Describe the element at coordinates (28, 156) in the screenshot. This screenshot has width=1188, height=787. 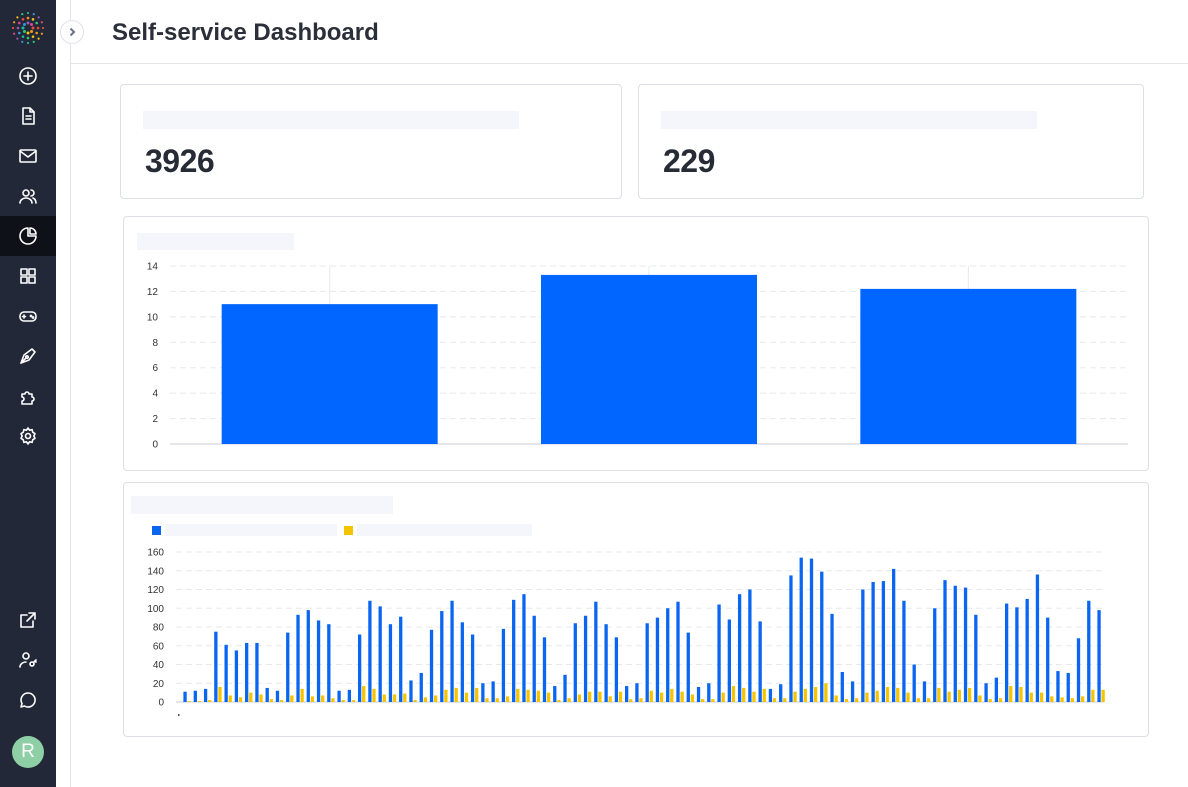
I see `sidebar-item-mail` at that location.